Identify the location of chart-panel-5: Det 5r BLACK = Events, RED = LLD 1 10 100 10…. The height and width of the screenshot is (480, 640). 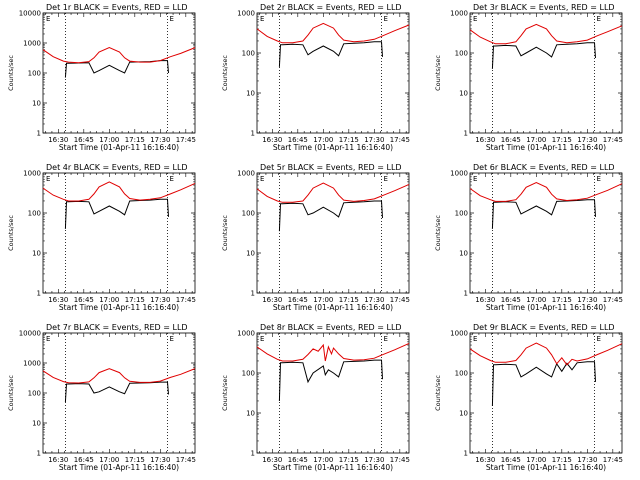
(315, 237).